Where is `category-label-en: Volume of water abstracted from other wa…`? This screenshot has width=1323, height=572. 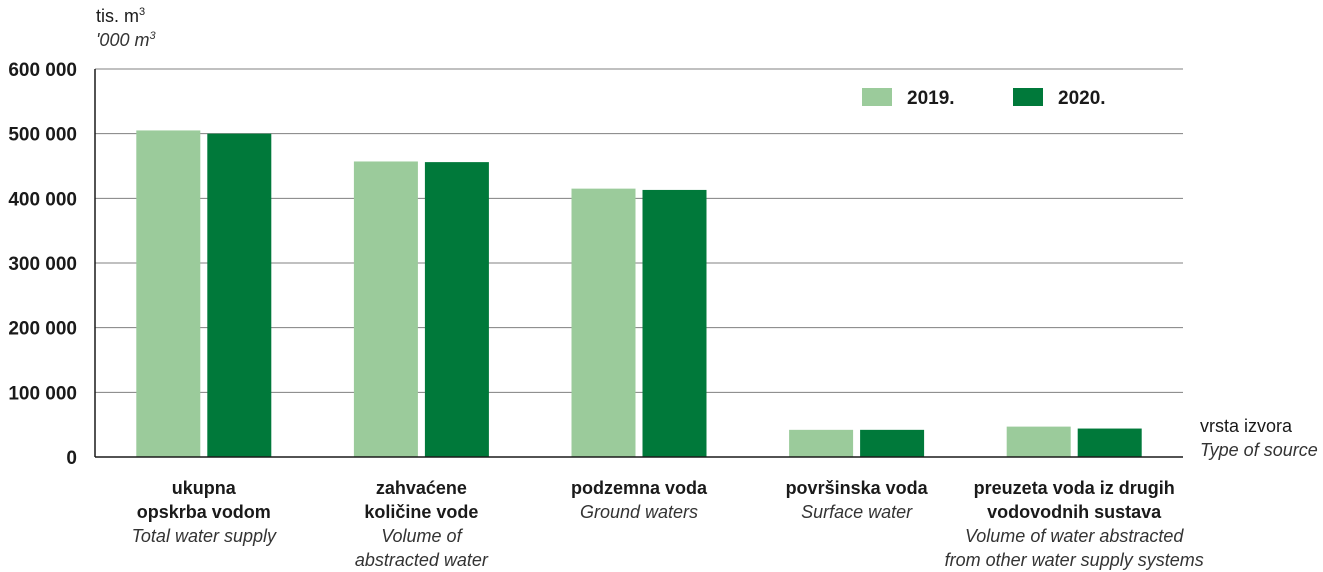 category-label-en: Volume of water abstracted from other wa… is located at coordinates (1074, 548).